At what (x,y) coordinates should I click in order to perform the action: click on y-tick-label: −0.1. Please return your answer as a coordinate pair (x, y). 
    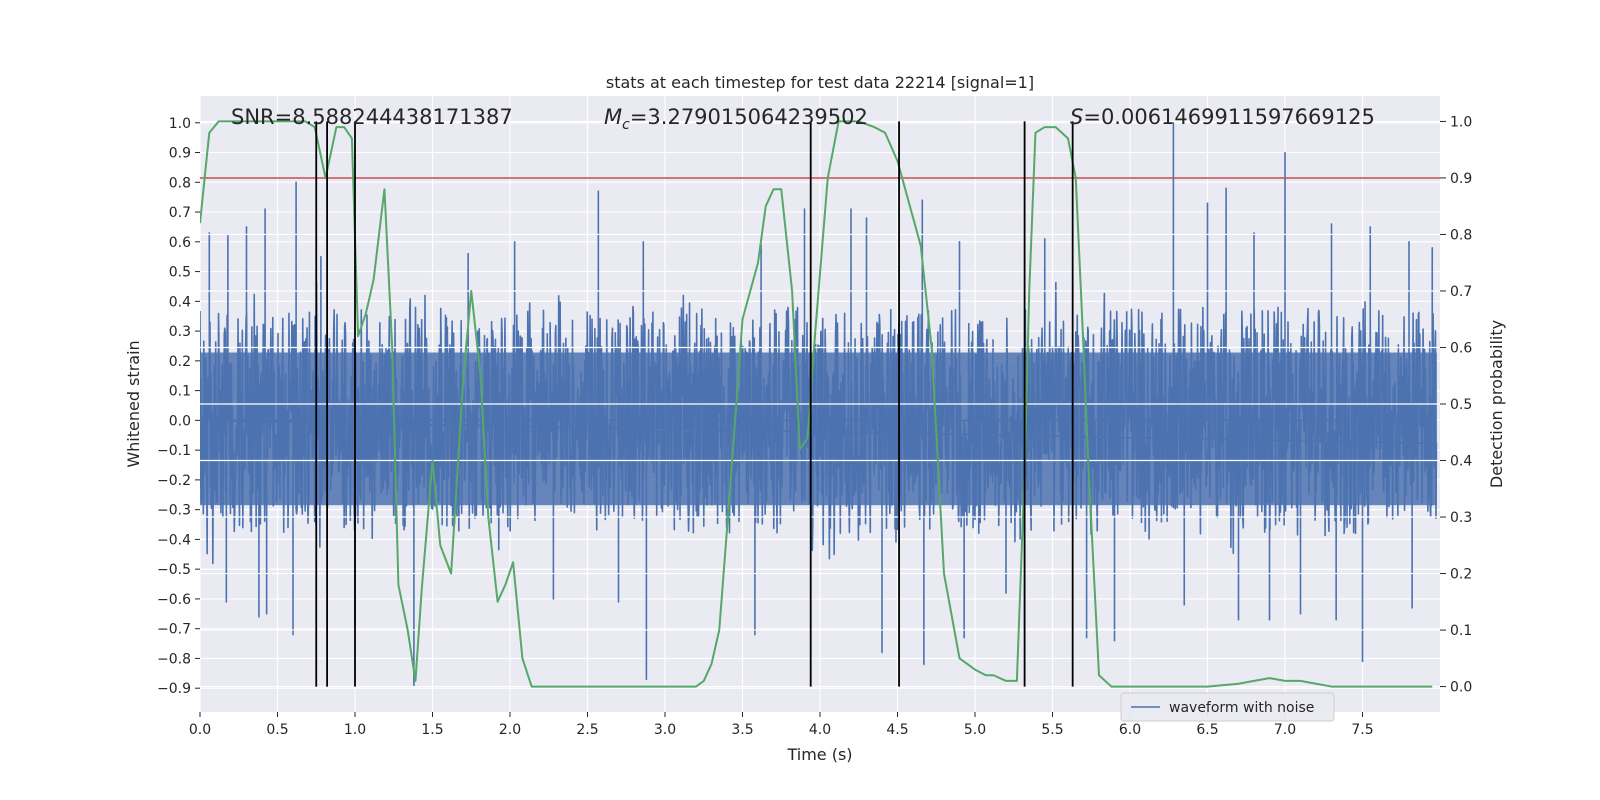
    Looking at the image, I should click on (174, 451).